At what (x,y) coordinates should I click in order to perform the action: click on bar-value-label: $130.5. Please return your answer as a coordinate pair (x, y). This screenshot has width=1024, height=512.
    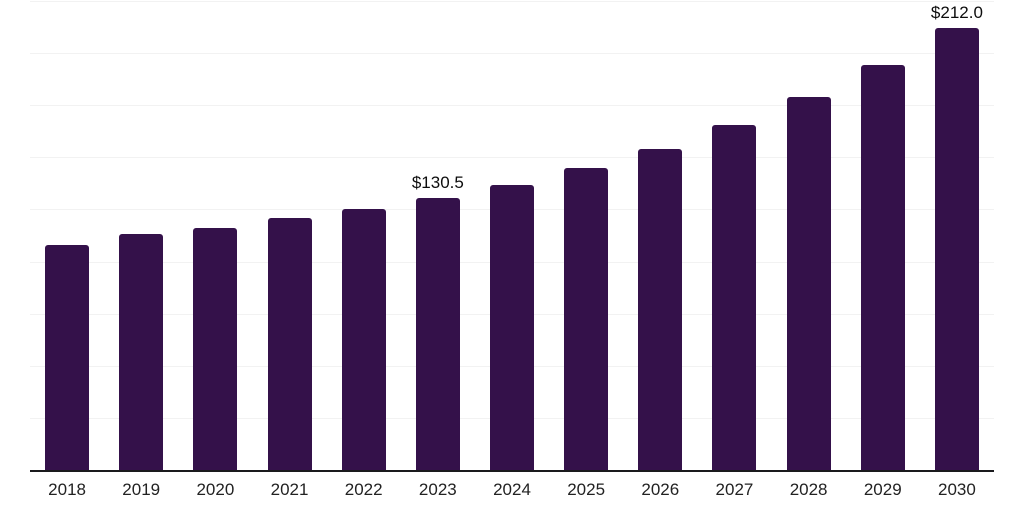
    Looking at the image, I should click on (437, 182).